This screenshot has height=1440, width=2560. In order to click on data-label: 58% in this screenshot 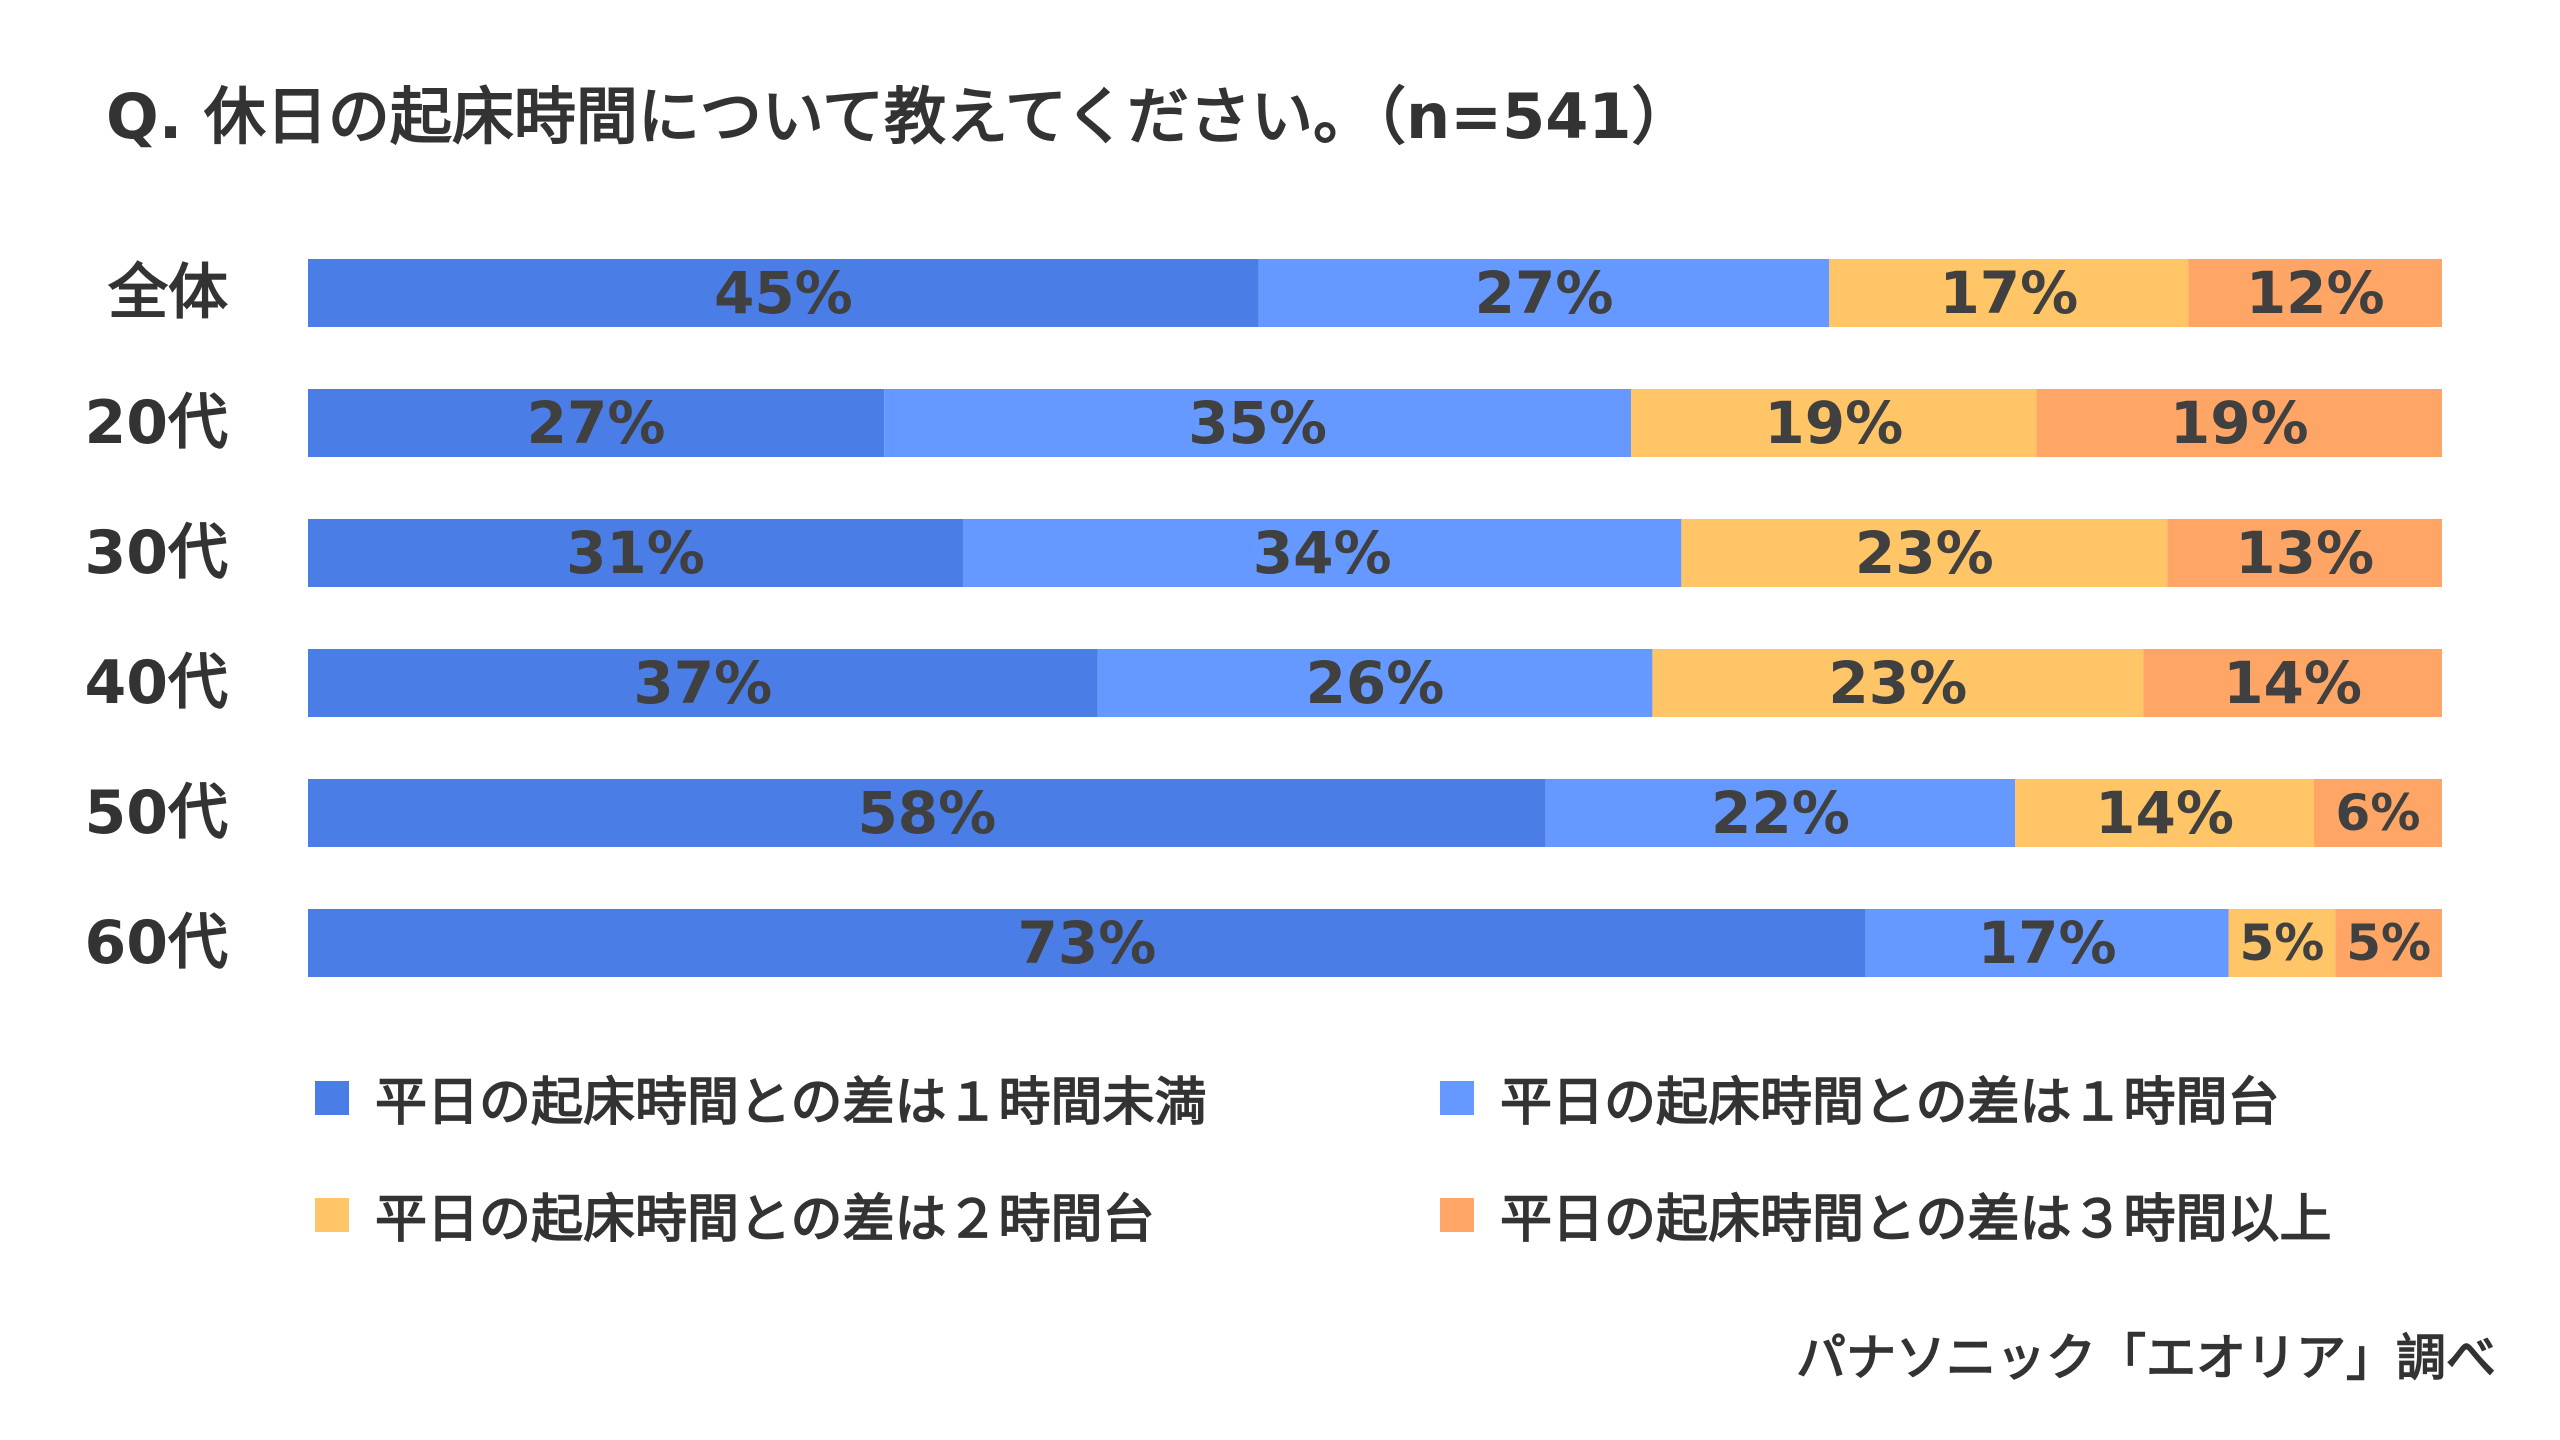, I will do `click(926, 813)`.